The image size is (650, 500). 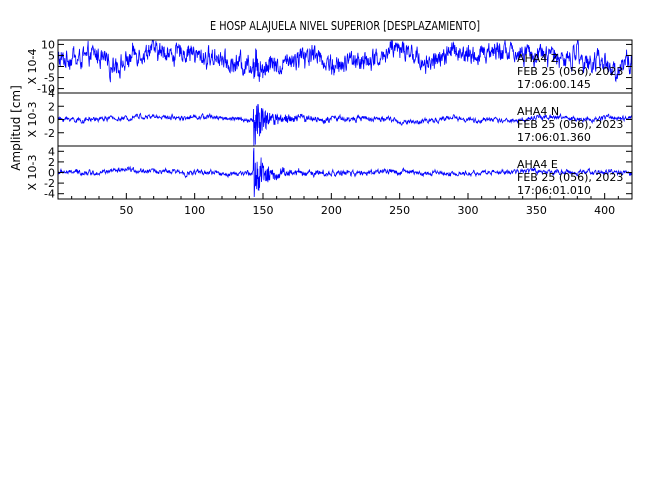 I want to click on y-tick-label: -4, so click(x=49, y=194).